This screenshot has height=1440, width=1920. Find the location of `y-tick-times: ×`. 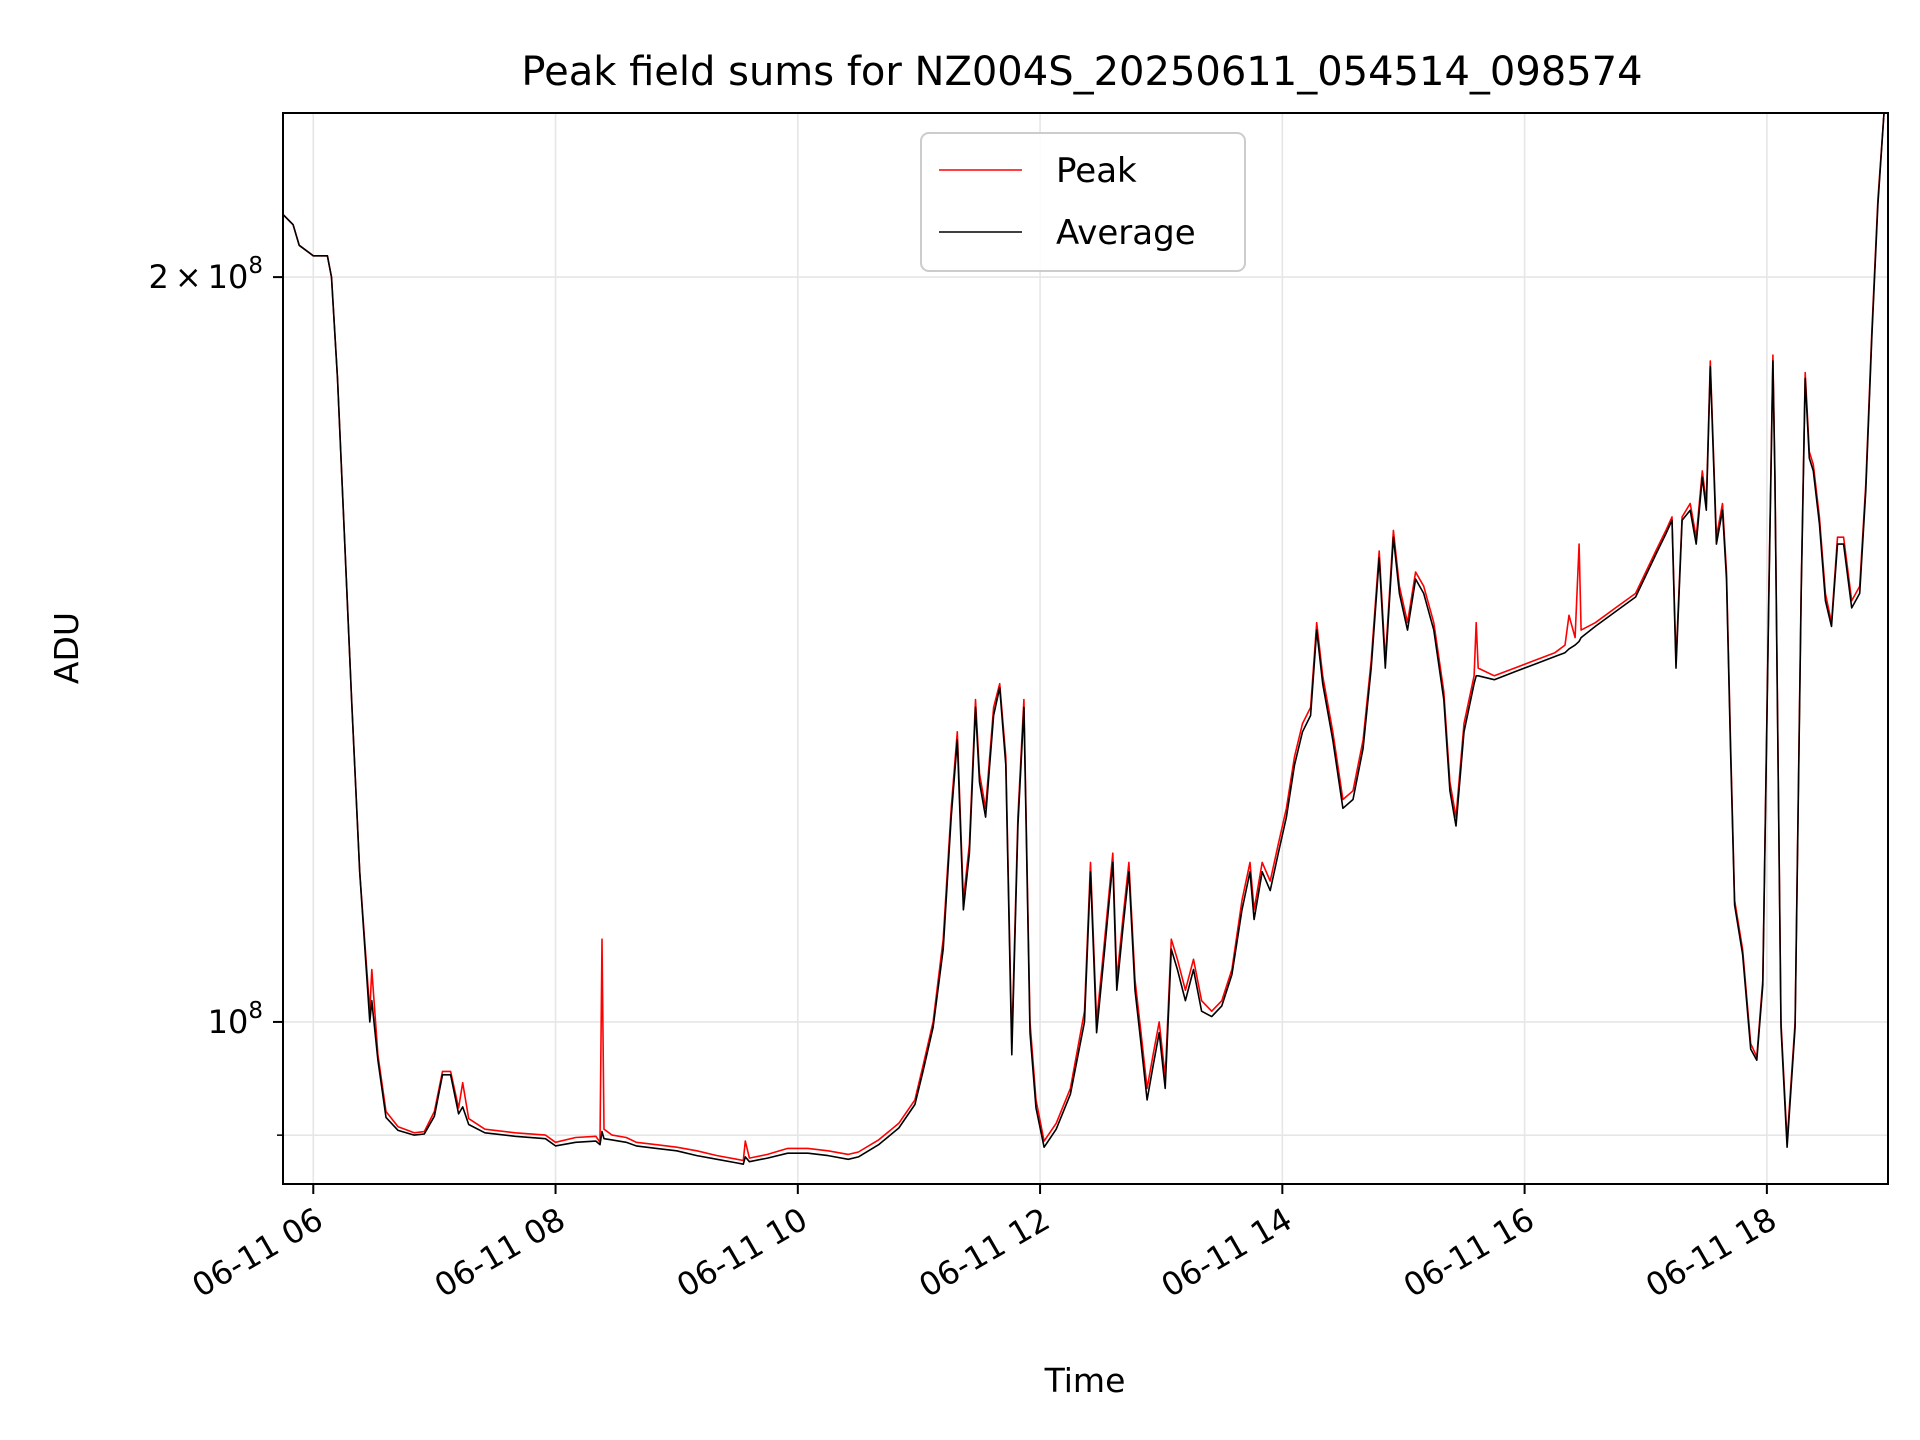

y-tick-times: × is located at coordinates (188, 277).